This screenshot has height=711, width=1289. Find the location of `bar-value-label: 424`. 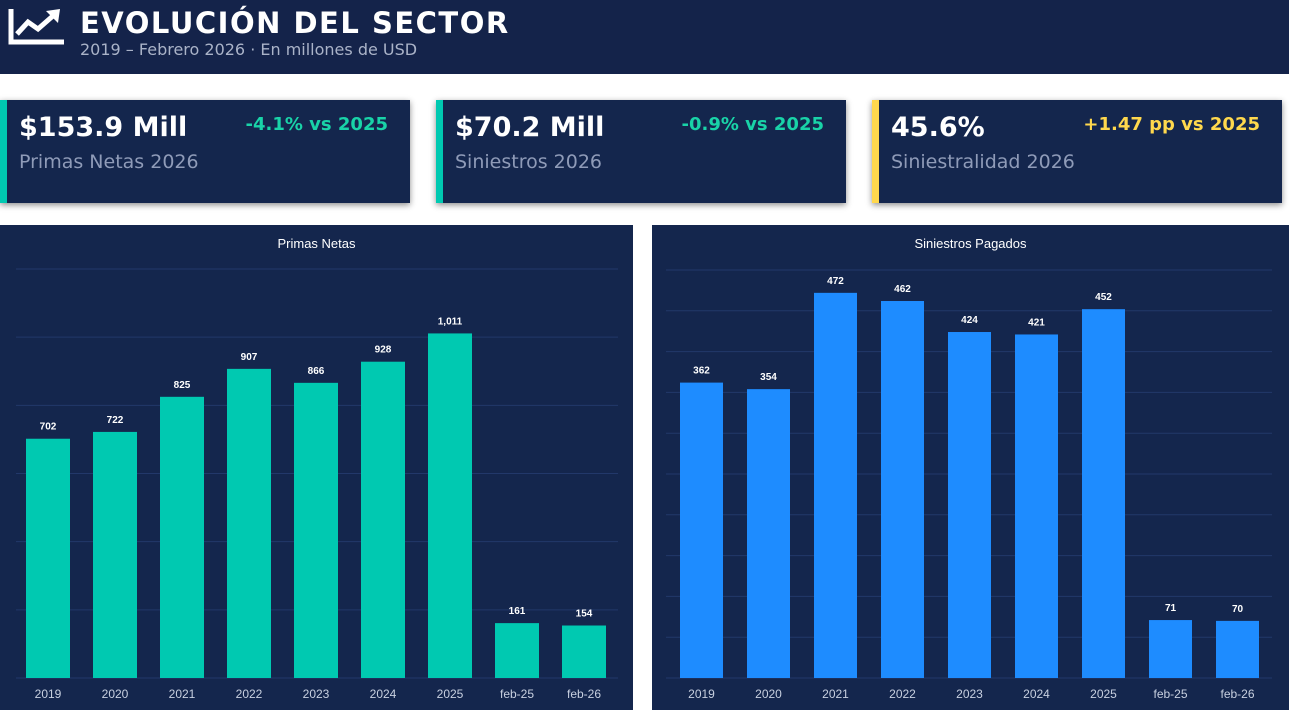

bar-value-label: 424 is located at coordinates (969, 320).